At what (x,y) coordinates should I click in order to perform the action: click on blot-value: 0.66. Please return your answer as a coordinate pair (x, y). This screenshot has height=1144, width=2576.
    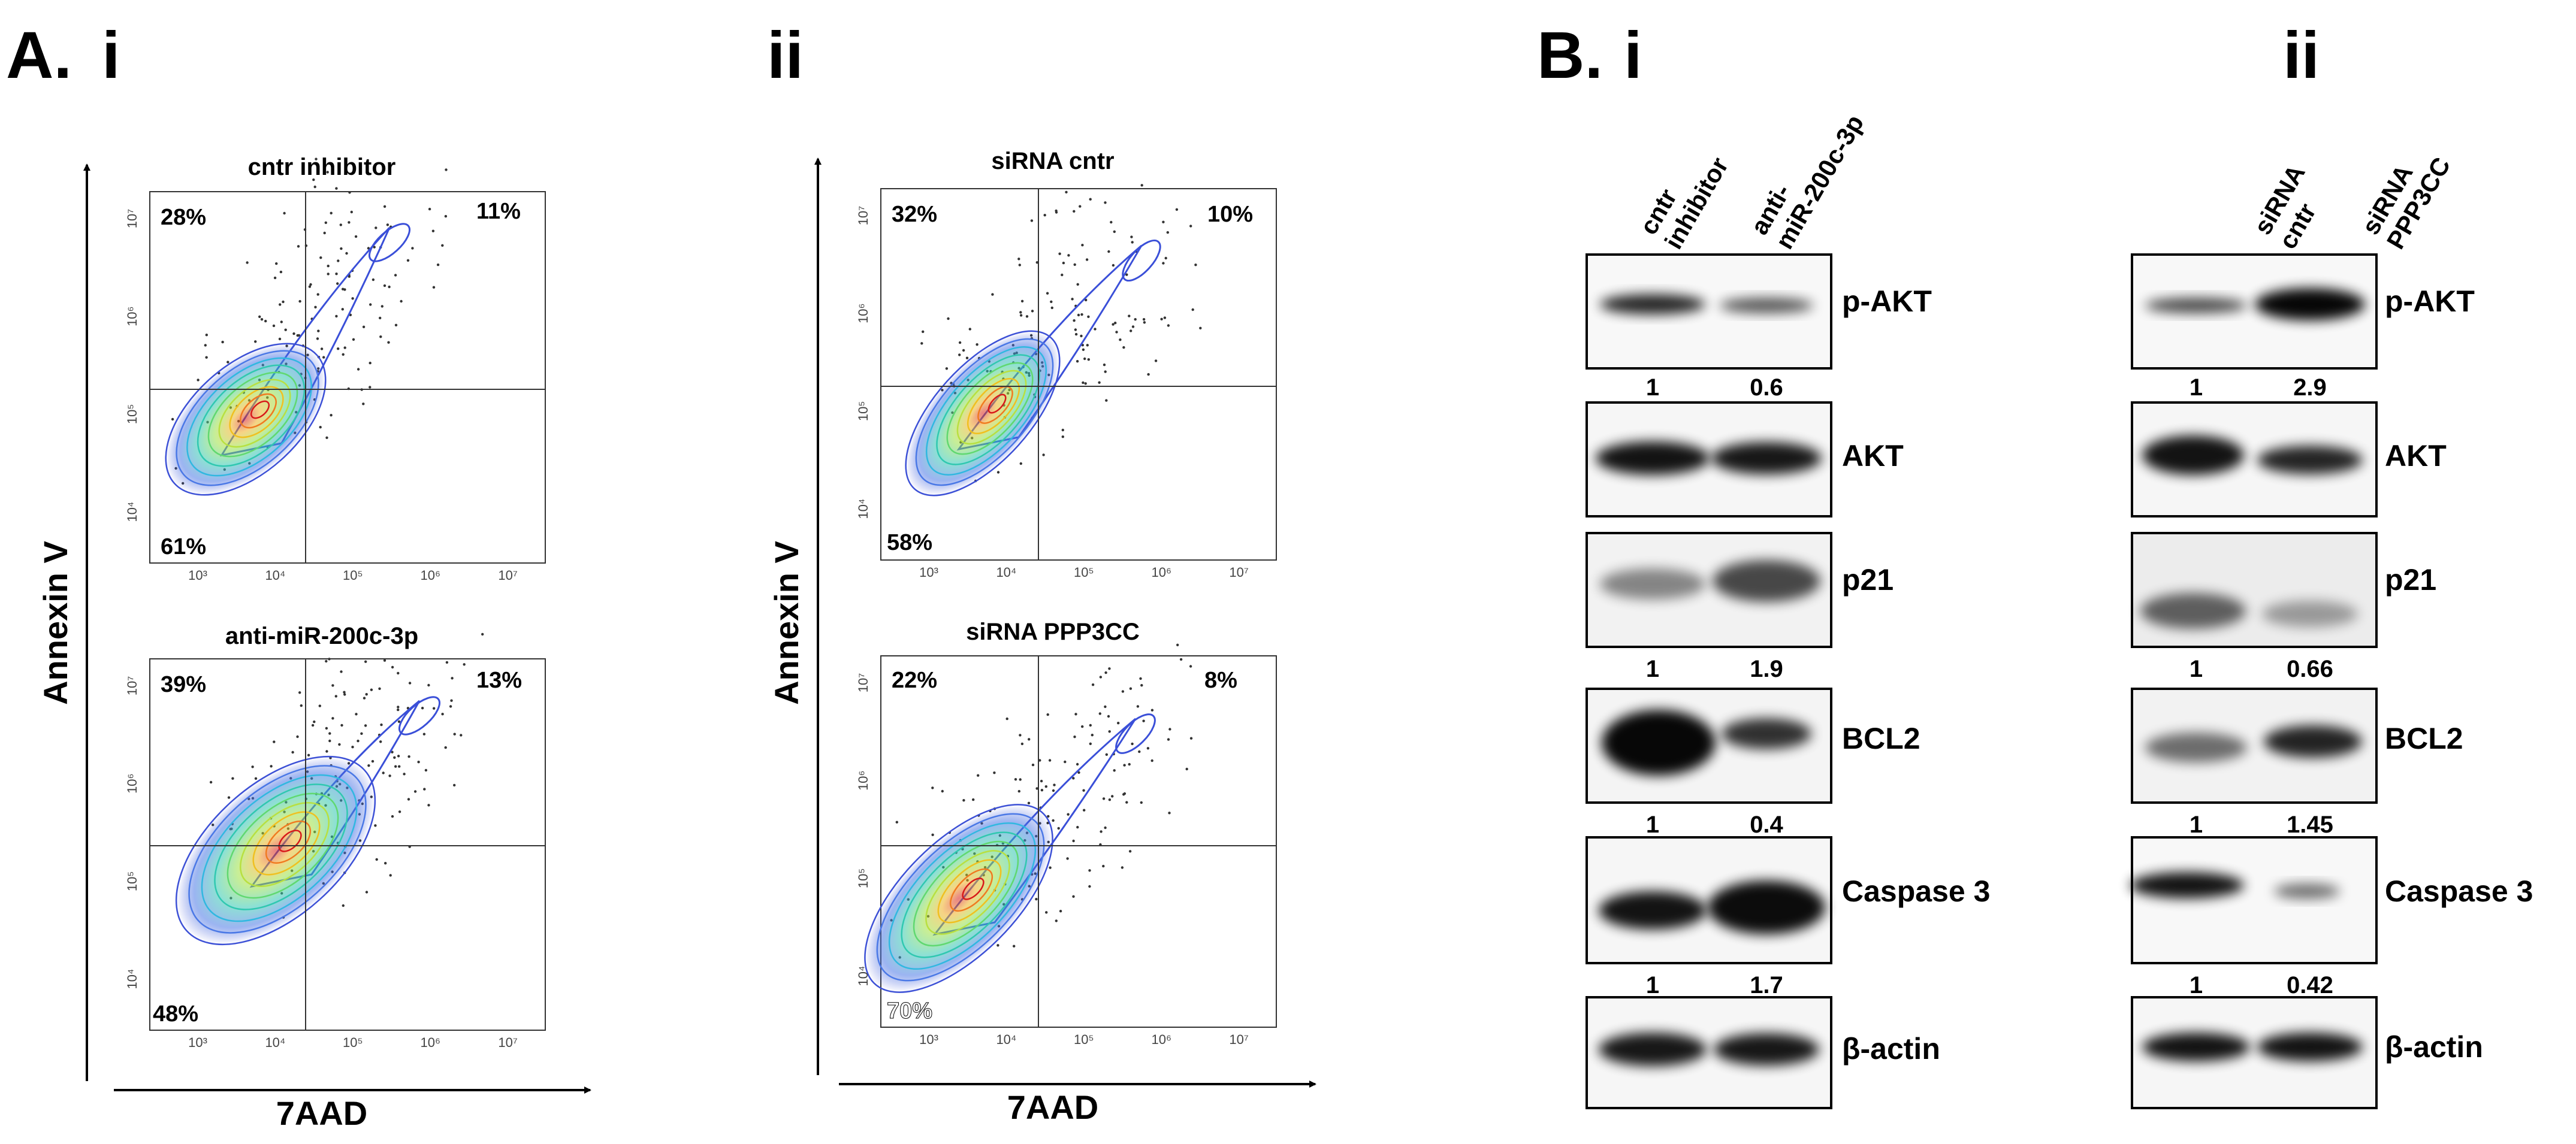
    Looking at the image, I should click on (2310, 669).